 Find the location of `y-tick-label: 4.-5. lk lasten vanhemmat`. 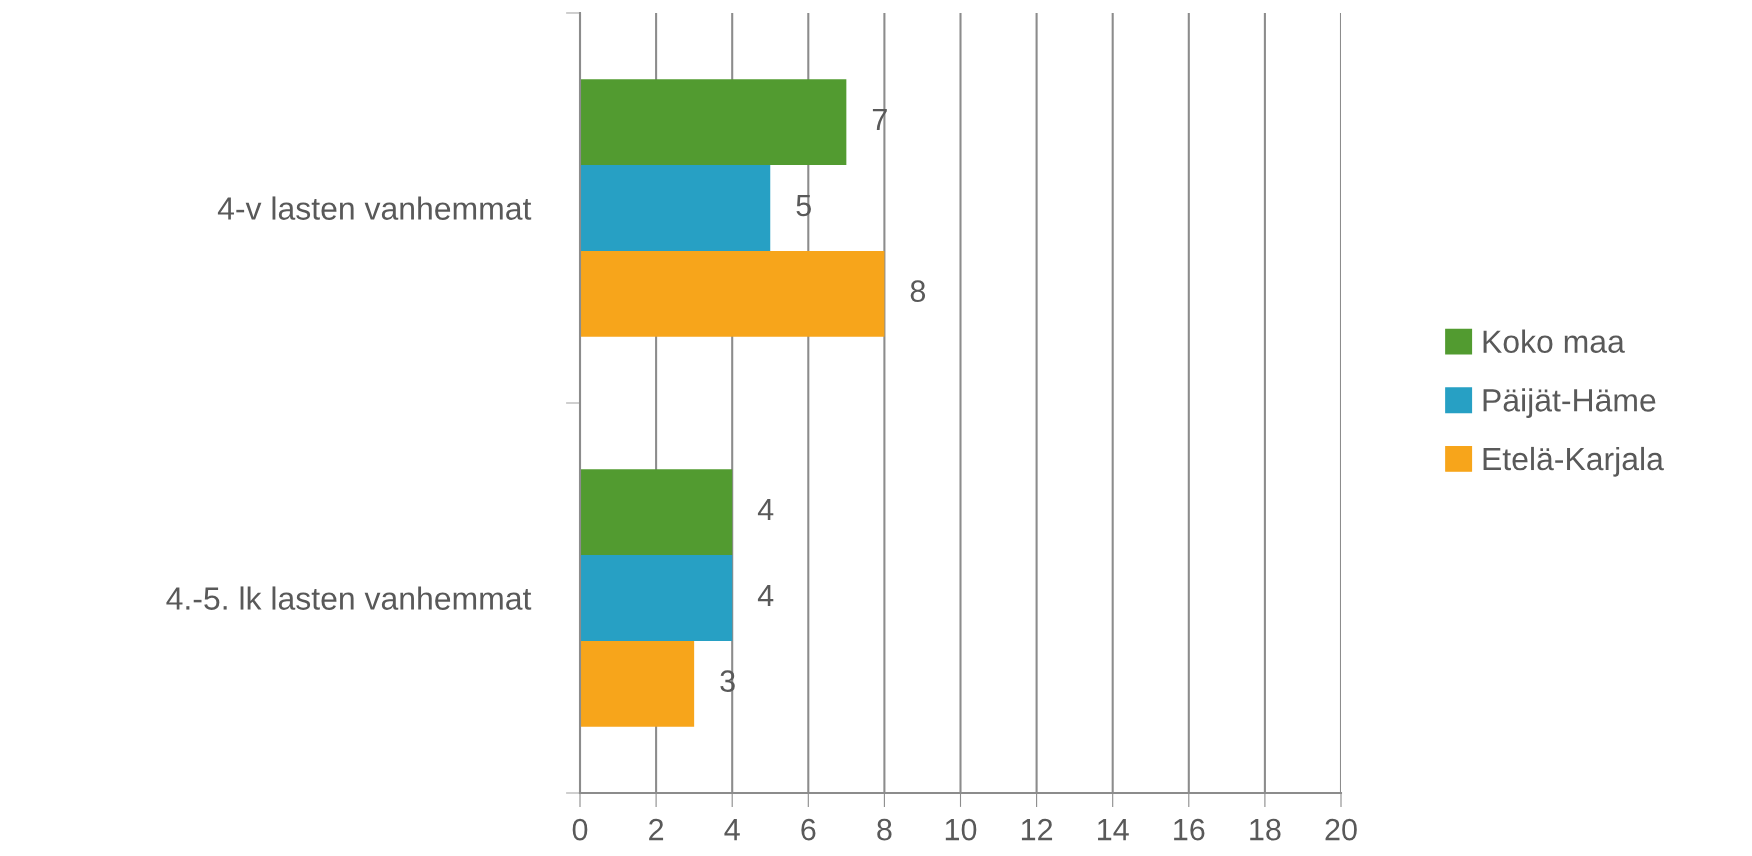

y-tick-label: 4.-5. lk lasten vanhemmat is located at coordinates (349, 598).